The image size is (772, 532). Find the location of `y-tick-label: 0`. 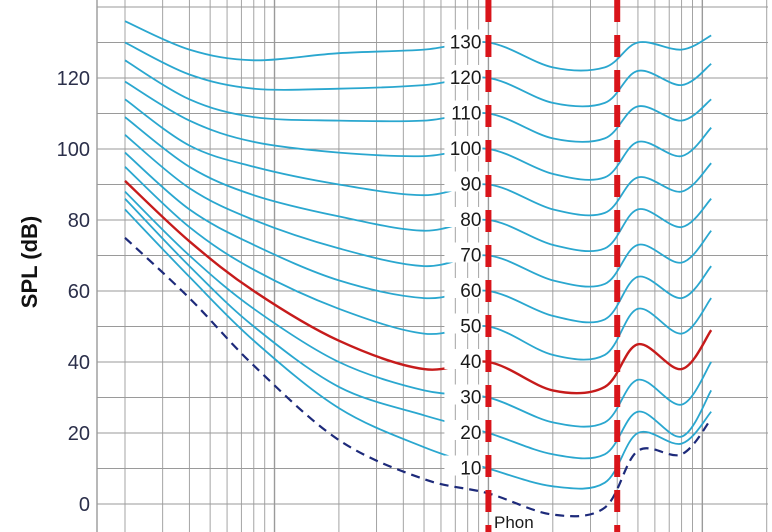

y-tick-label: 0 is located at coordinates (84, 505).